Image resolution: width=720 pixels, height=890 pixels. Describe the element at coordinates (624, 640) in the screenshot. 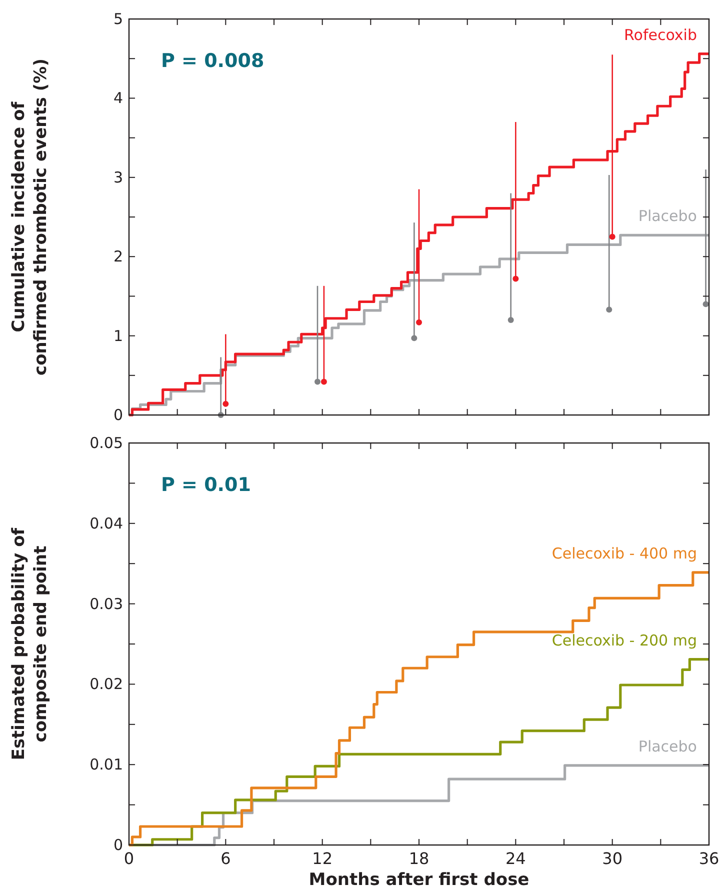

I see `series-label: Celecoxib - 200 mg` at that location.